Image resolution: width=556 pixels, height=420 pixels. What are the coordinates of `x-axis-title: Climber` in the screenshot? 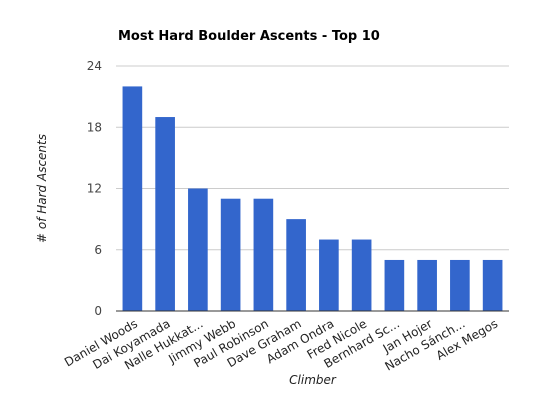 It's located at (313, 380).